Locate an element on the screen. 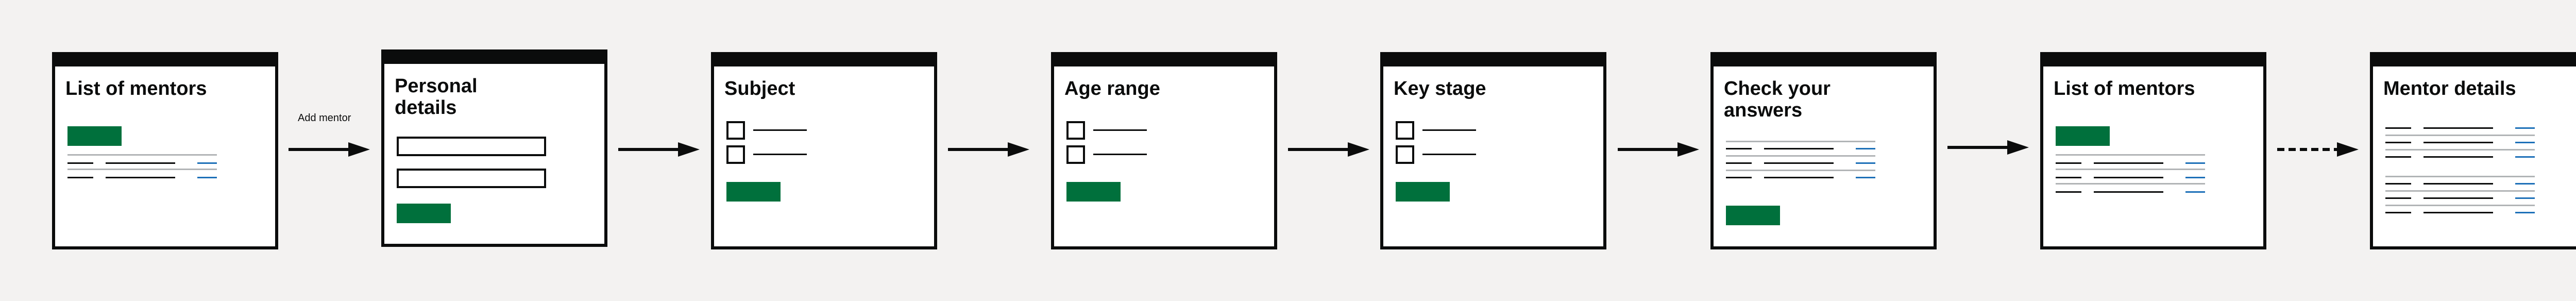  screen-list-of-mentors: List of mentors is located at coordinates (165, 150).